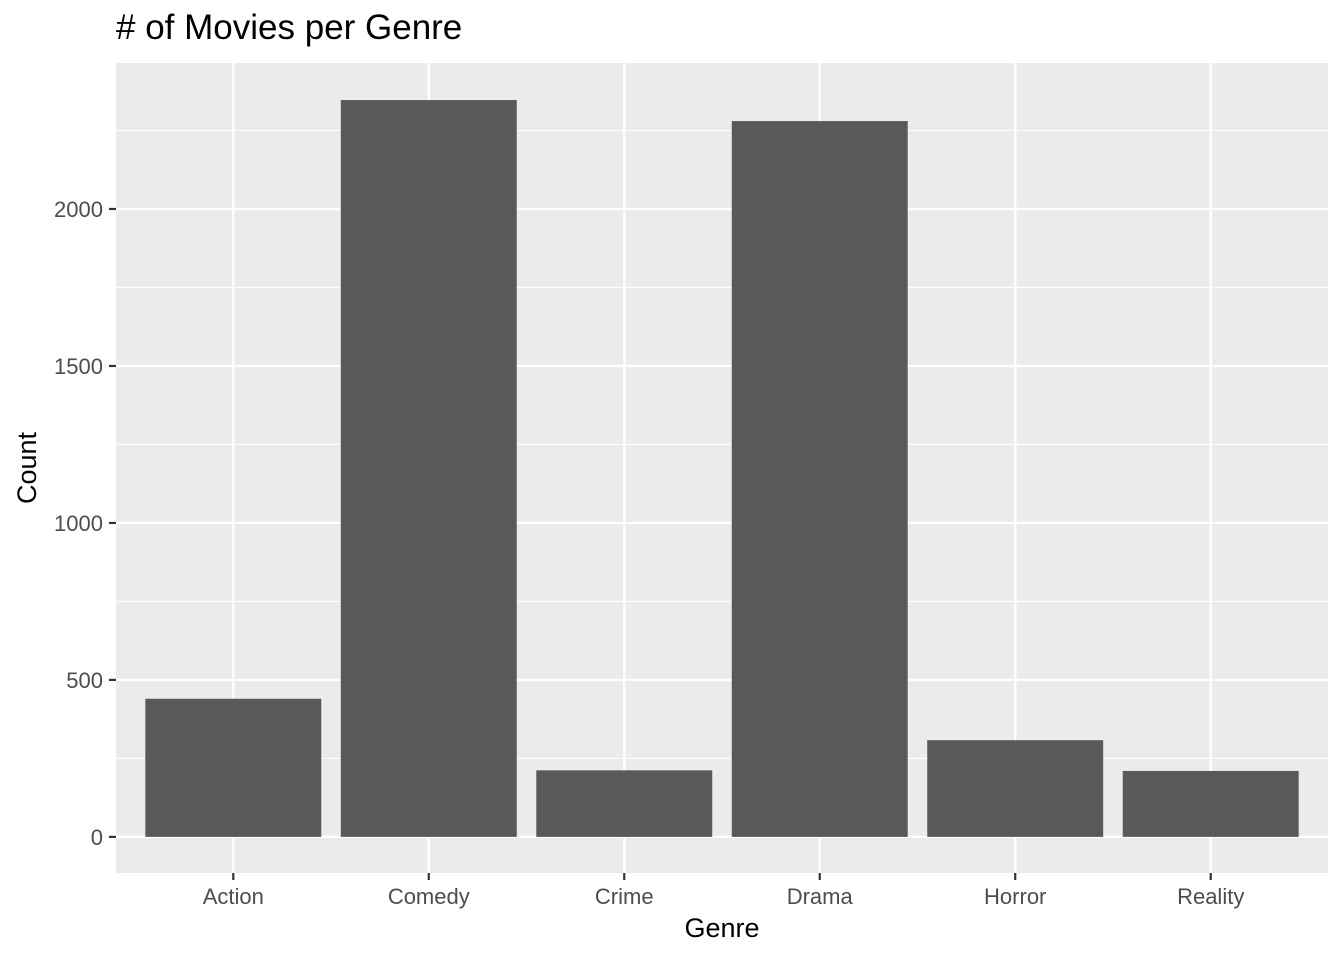  I want to click on y-tick-label: 0, so click(97, 837).